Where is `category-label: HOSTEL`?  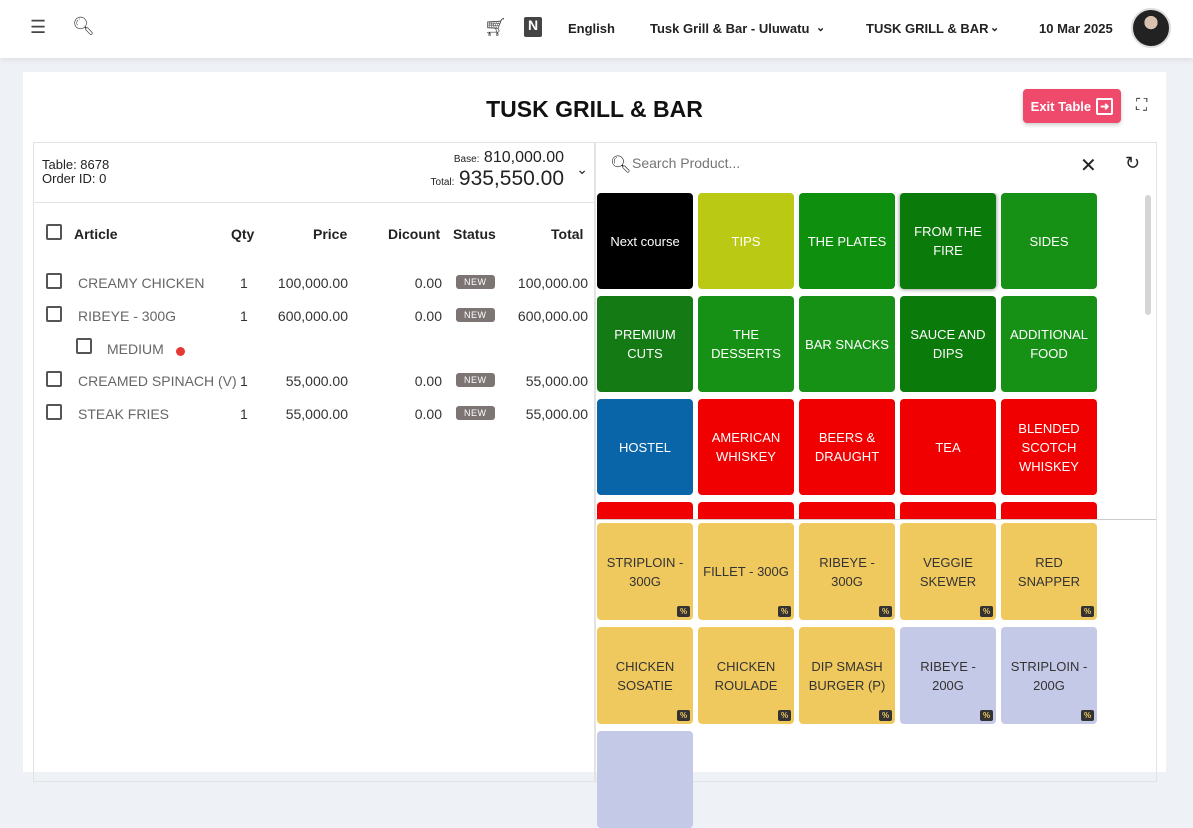 category-label: HOSTEL is located at coordinates (644, 447).